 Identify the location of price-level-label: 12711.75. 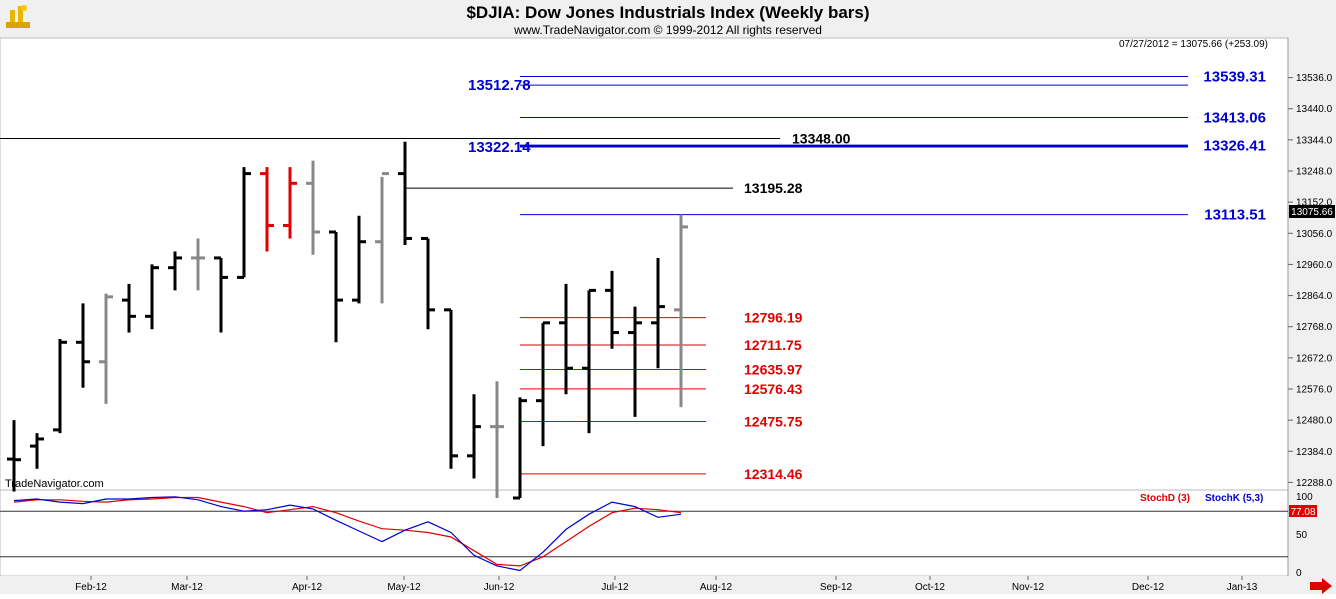
(773, 345).